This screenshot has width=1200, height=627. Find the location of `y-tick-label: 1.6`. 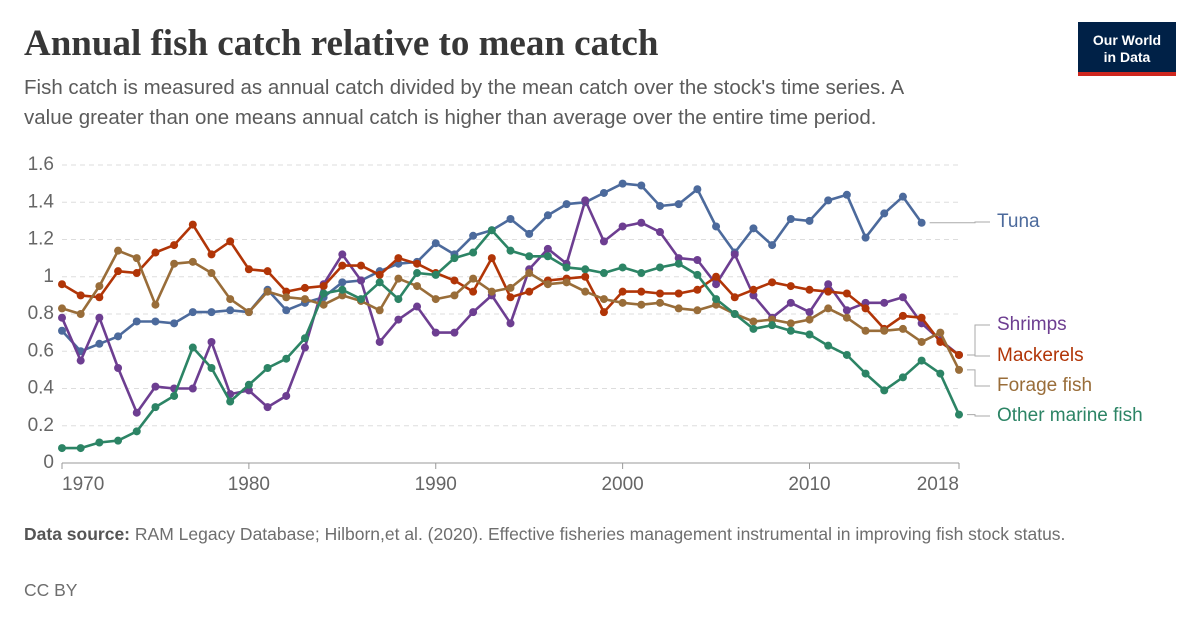

y-tick-label: 1.6 is located at coordinates (41, 164).